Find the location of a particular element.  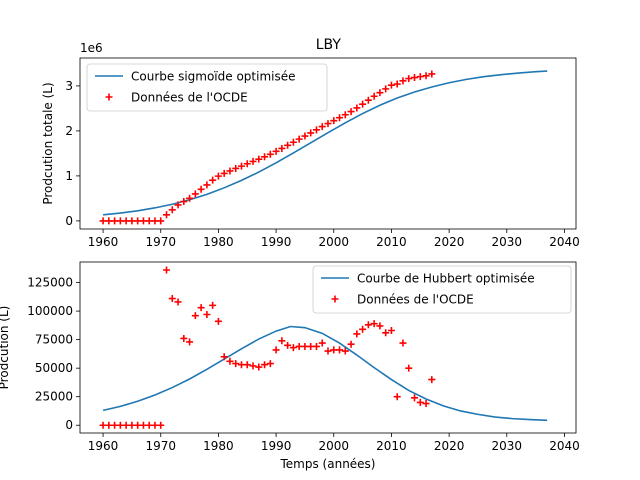

x-tick-label: 2000 is located at coordinates (333, 446).